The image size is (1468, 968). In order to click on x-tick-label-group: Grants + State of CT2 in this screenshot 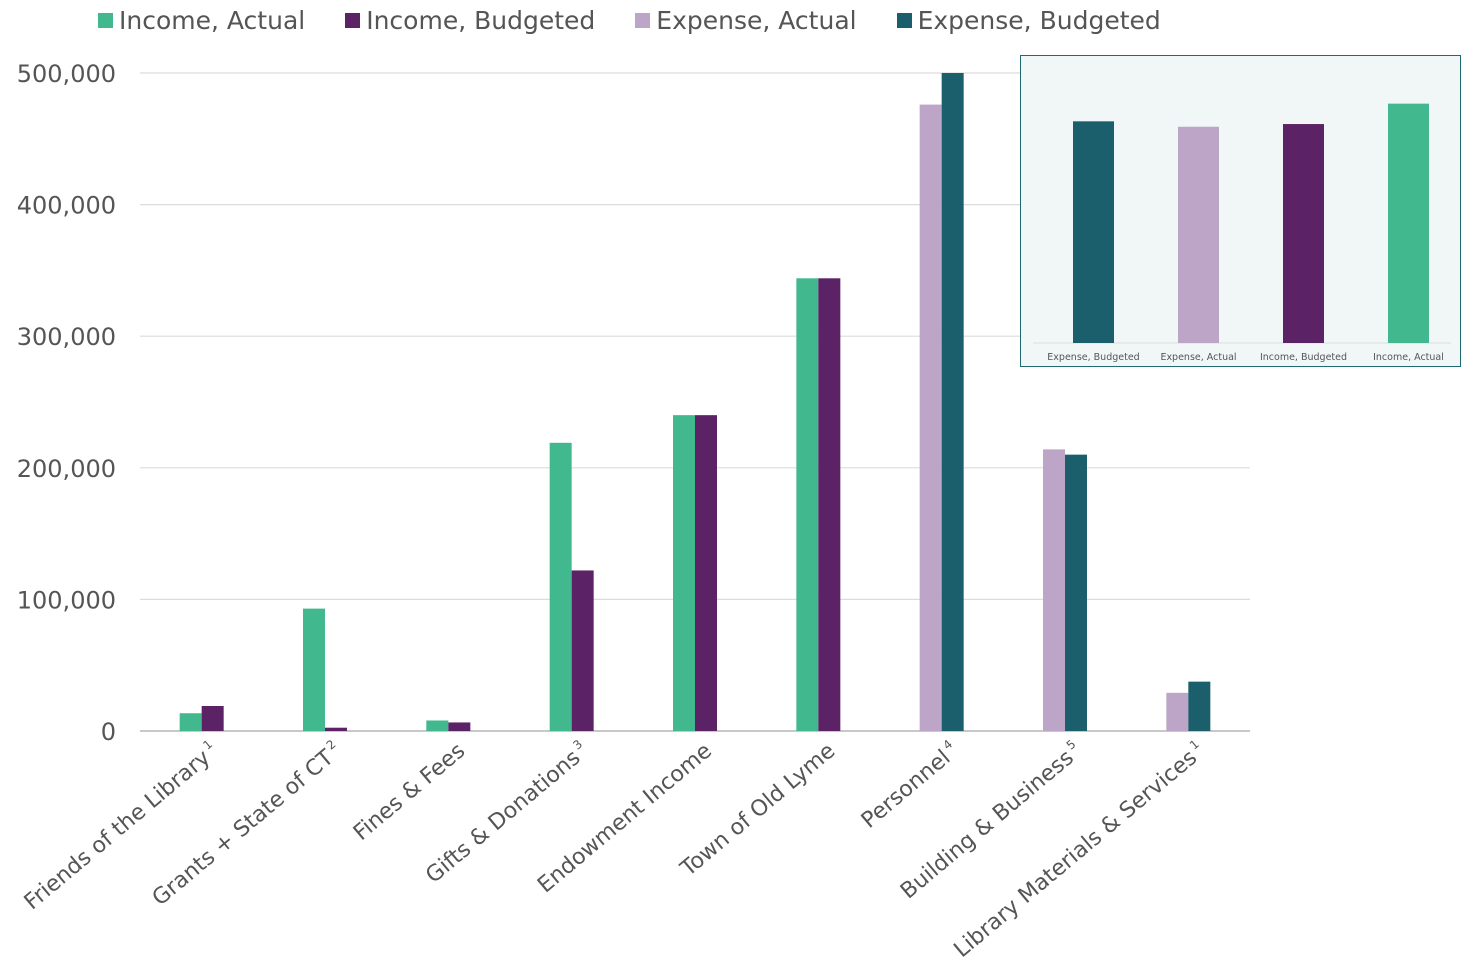, I will do `click(247, 824)`.